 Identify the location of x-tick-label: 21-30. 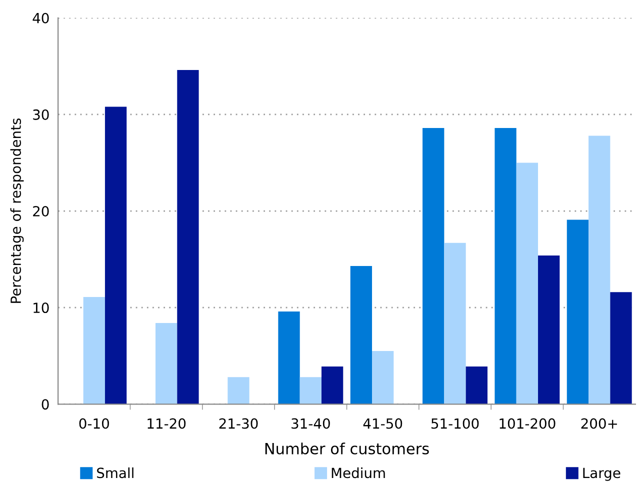
(238, 423).